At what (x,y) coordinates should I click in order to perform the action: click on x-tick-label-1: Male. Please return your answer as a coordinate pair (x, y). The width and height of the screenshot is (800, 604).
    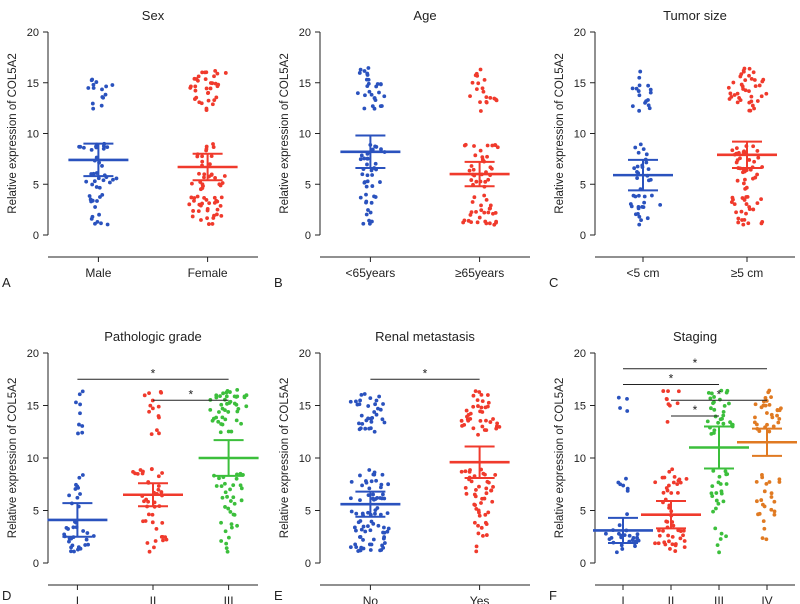
    Looking at the image, I should click on (98, 273).